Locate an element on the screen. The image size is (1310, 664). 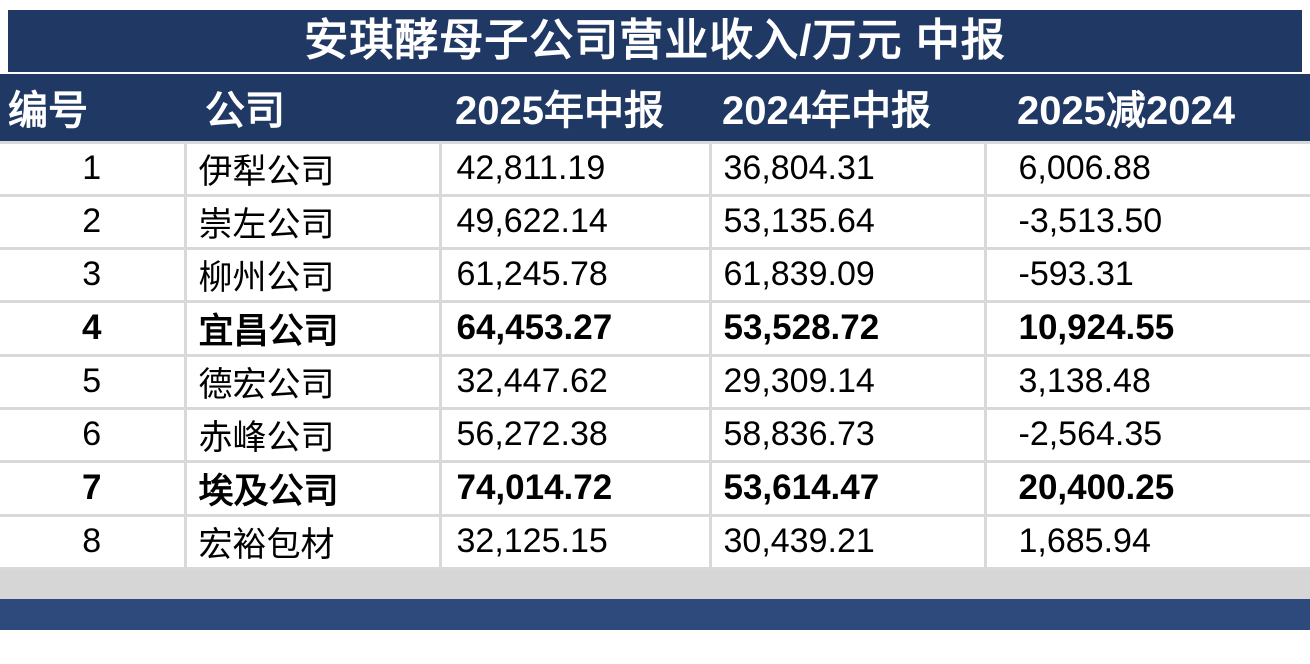
row-number-cell: 1 is located at coordinates (93, 168).